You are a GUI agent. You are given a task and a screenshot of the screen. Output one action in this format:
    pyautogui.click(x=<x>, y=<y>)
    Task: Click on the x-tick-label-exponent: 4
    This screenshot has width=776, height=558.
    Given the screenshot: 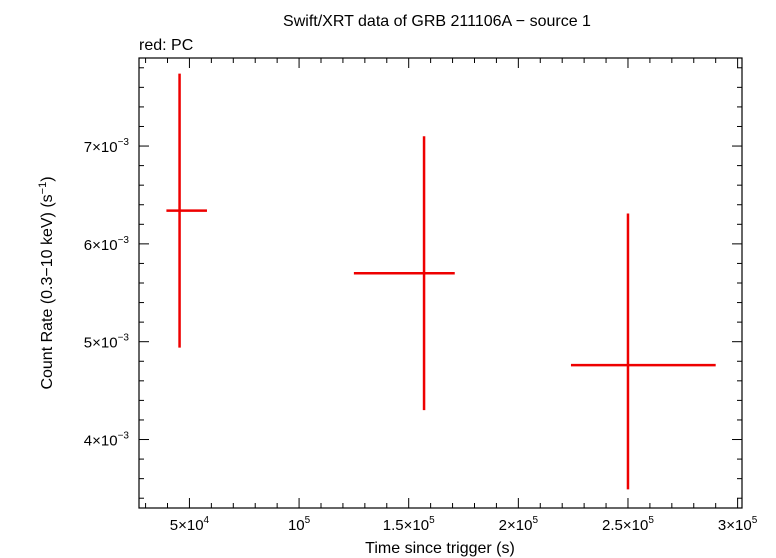 What is the action you would take?
    pyautogui.click(x=207, y=520)
    